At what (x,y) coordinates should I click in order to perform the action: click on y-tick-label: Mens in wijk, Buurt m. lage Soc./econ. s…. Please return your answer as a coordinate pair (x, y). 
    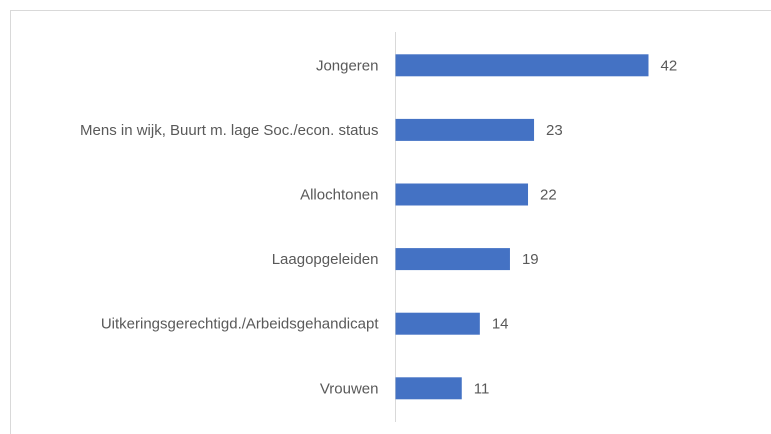
    Looking at the image, I should click on (229, 130).